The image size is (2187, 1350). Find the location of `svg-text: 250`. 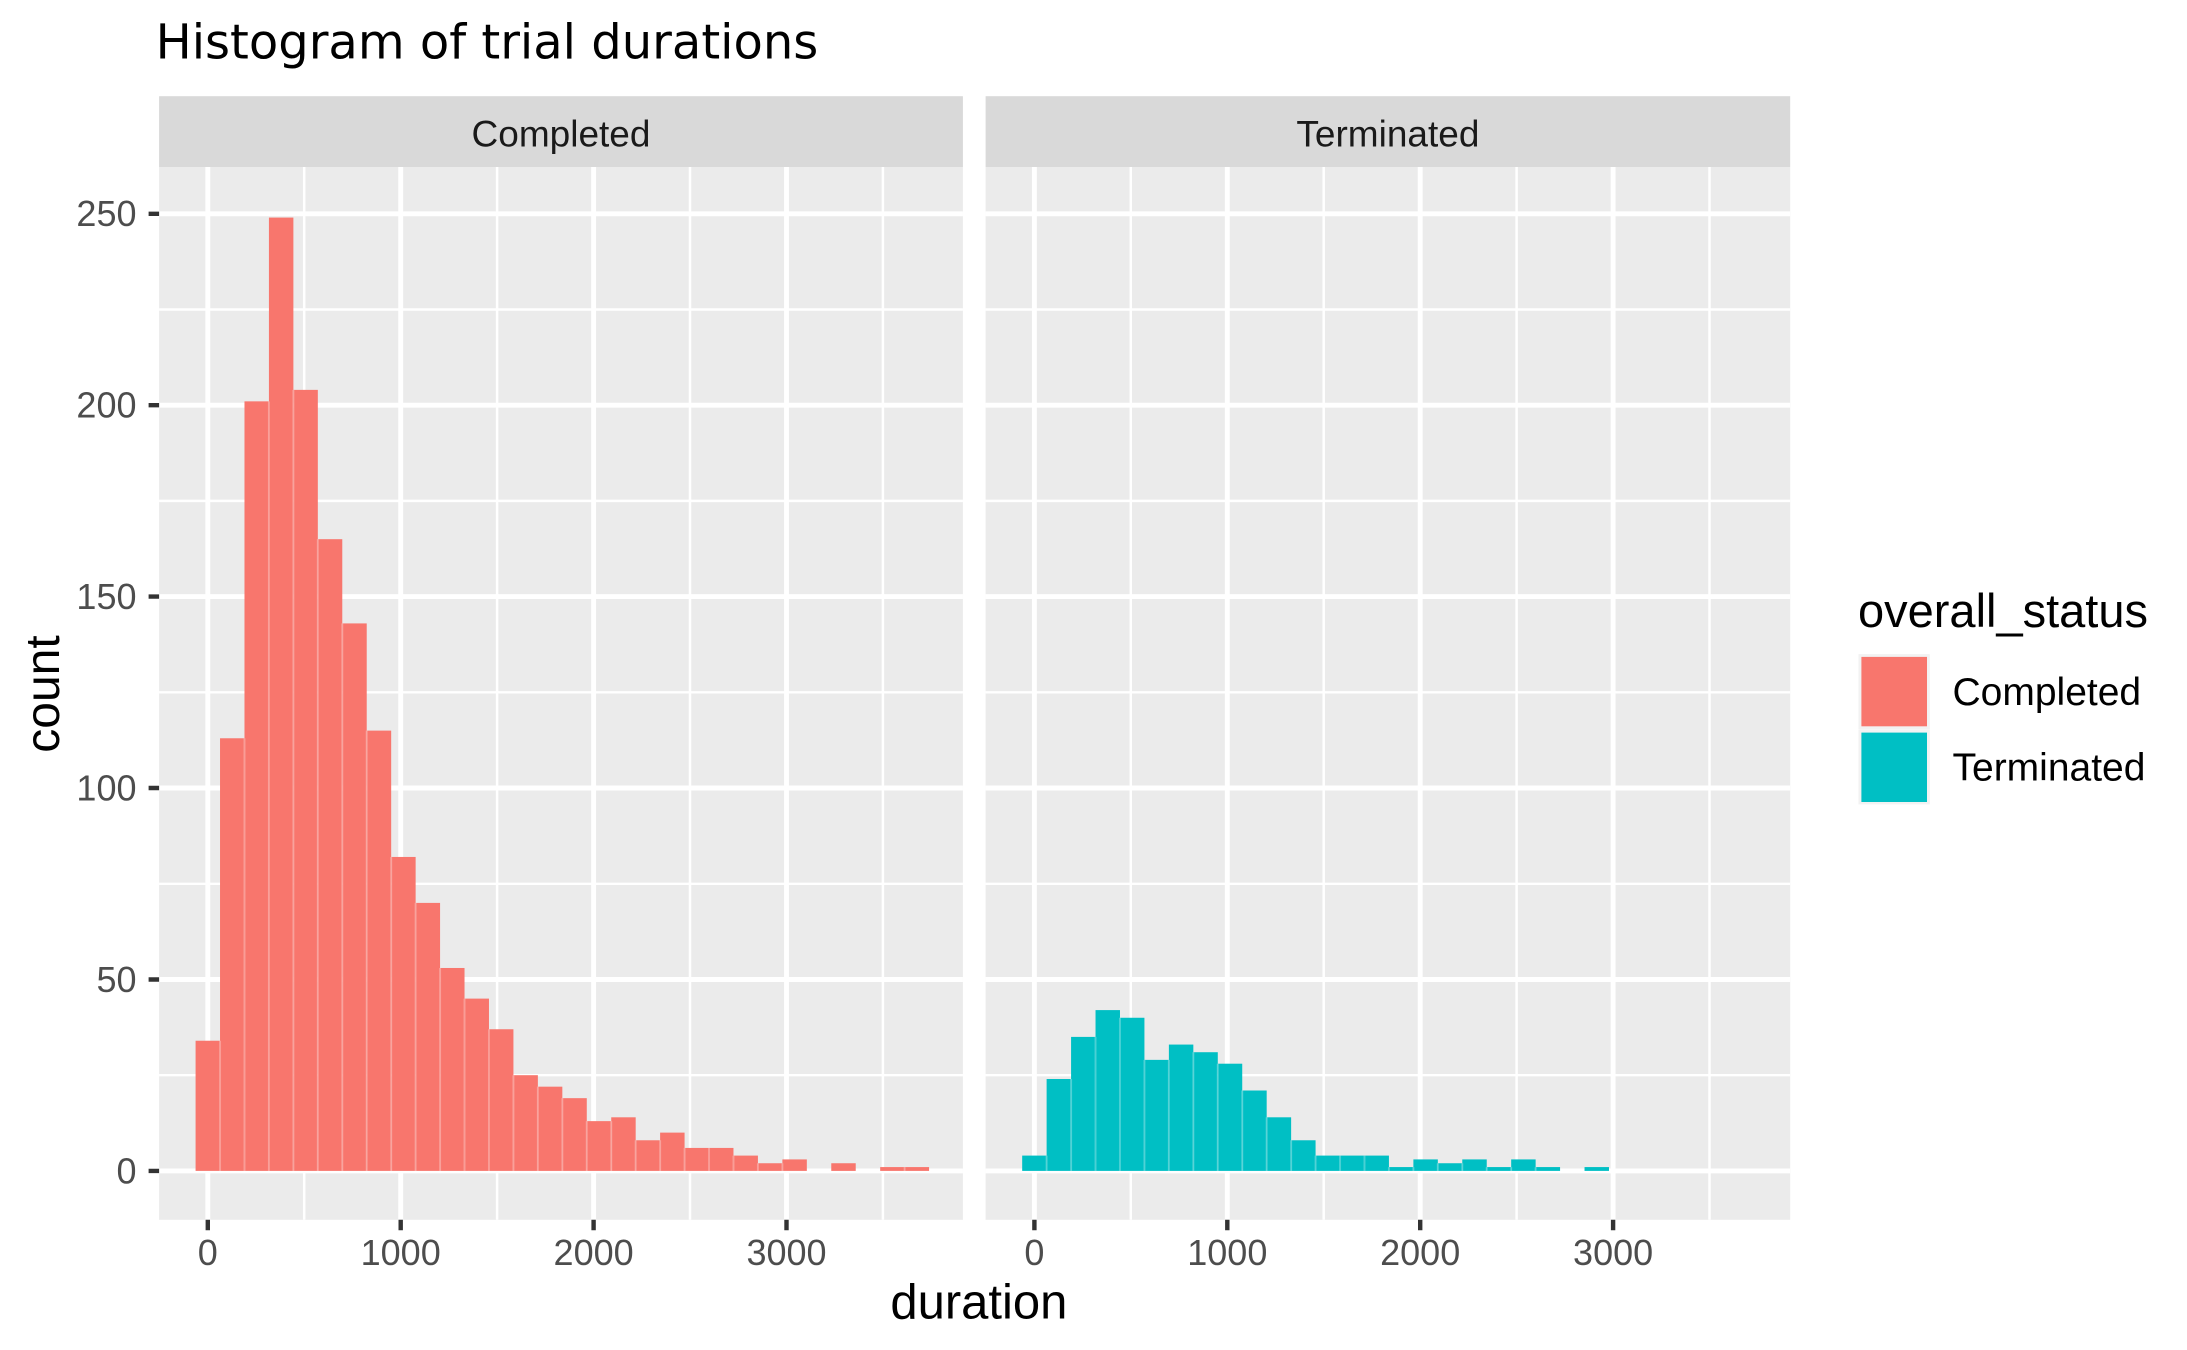

svg-text: 250 is located at coordinates (106, 213).